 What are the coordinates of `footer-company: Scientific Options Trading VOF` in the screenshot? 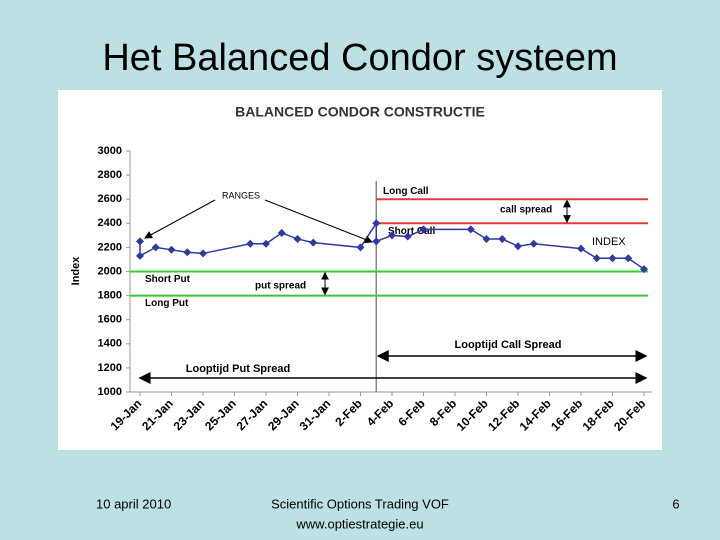 It's located at (360, 503).